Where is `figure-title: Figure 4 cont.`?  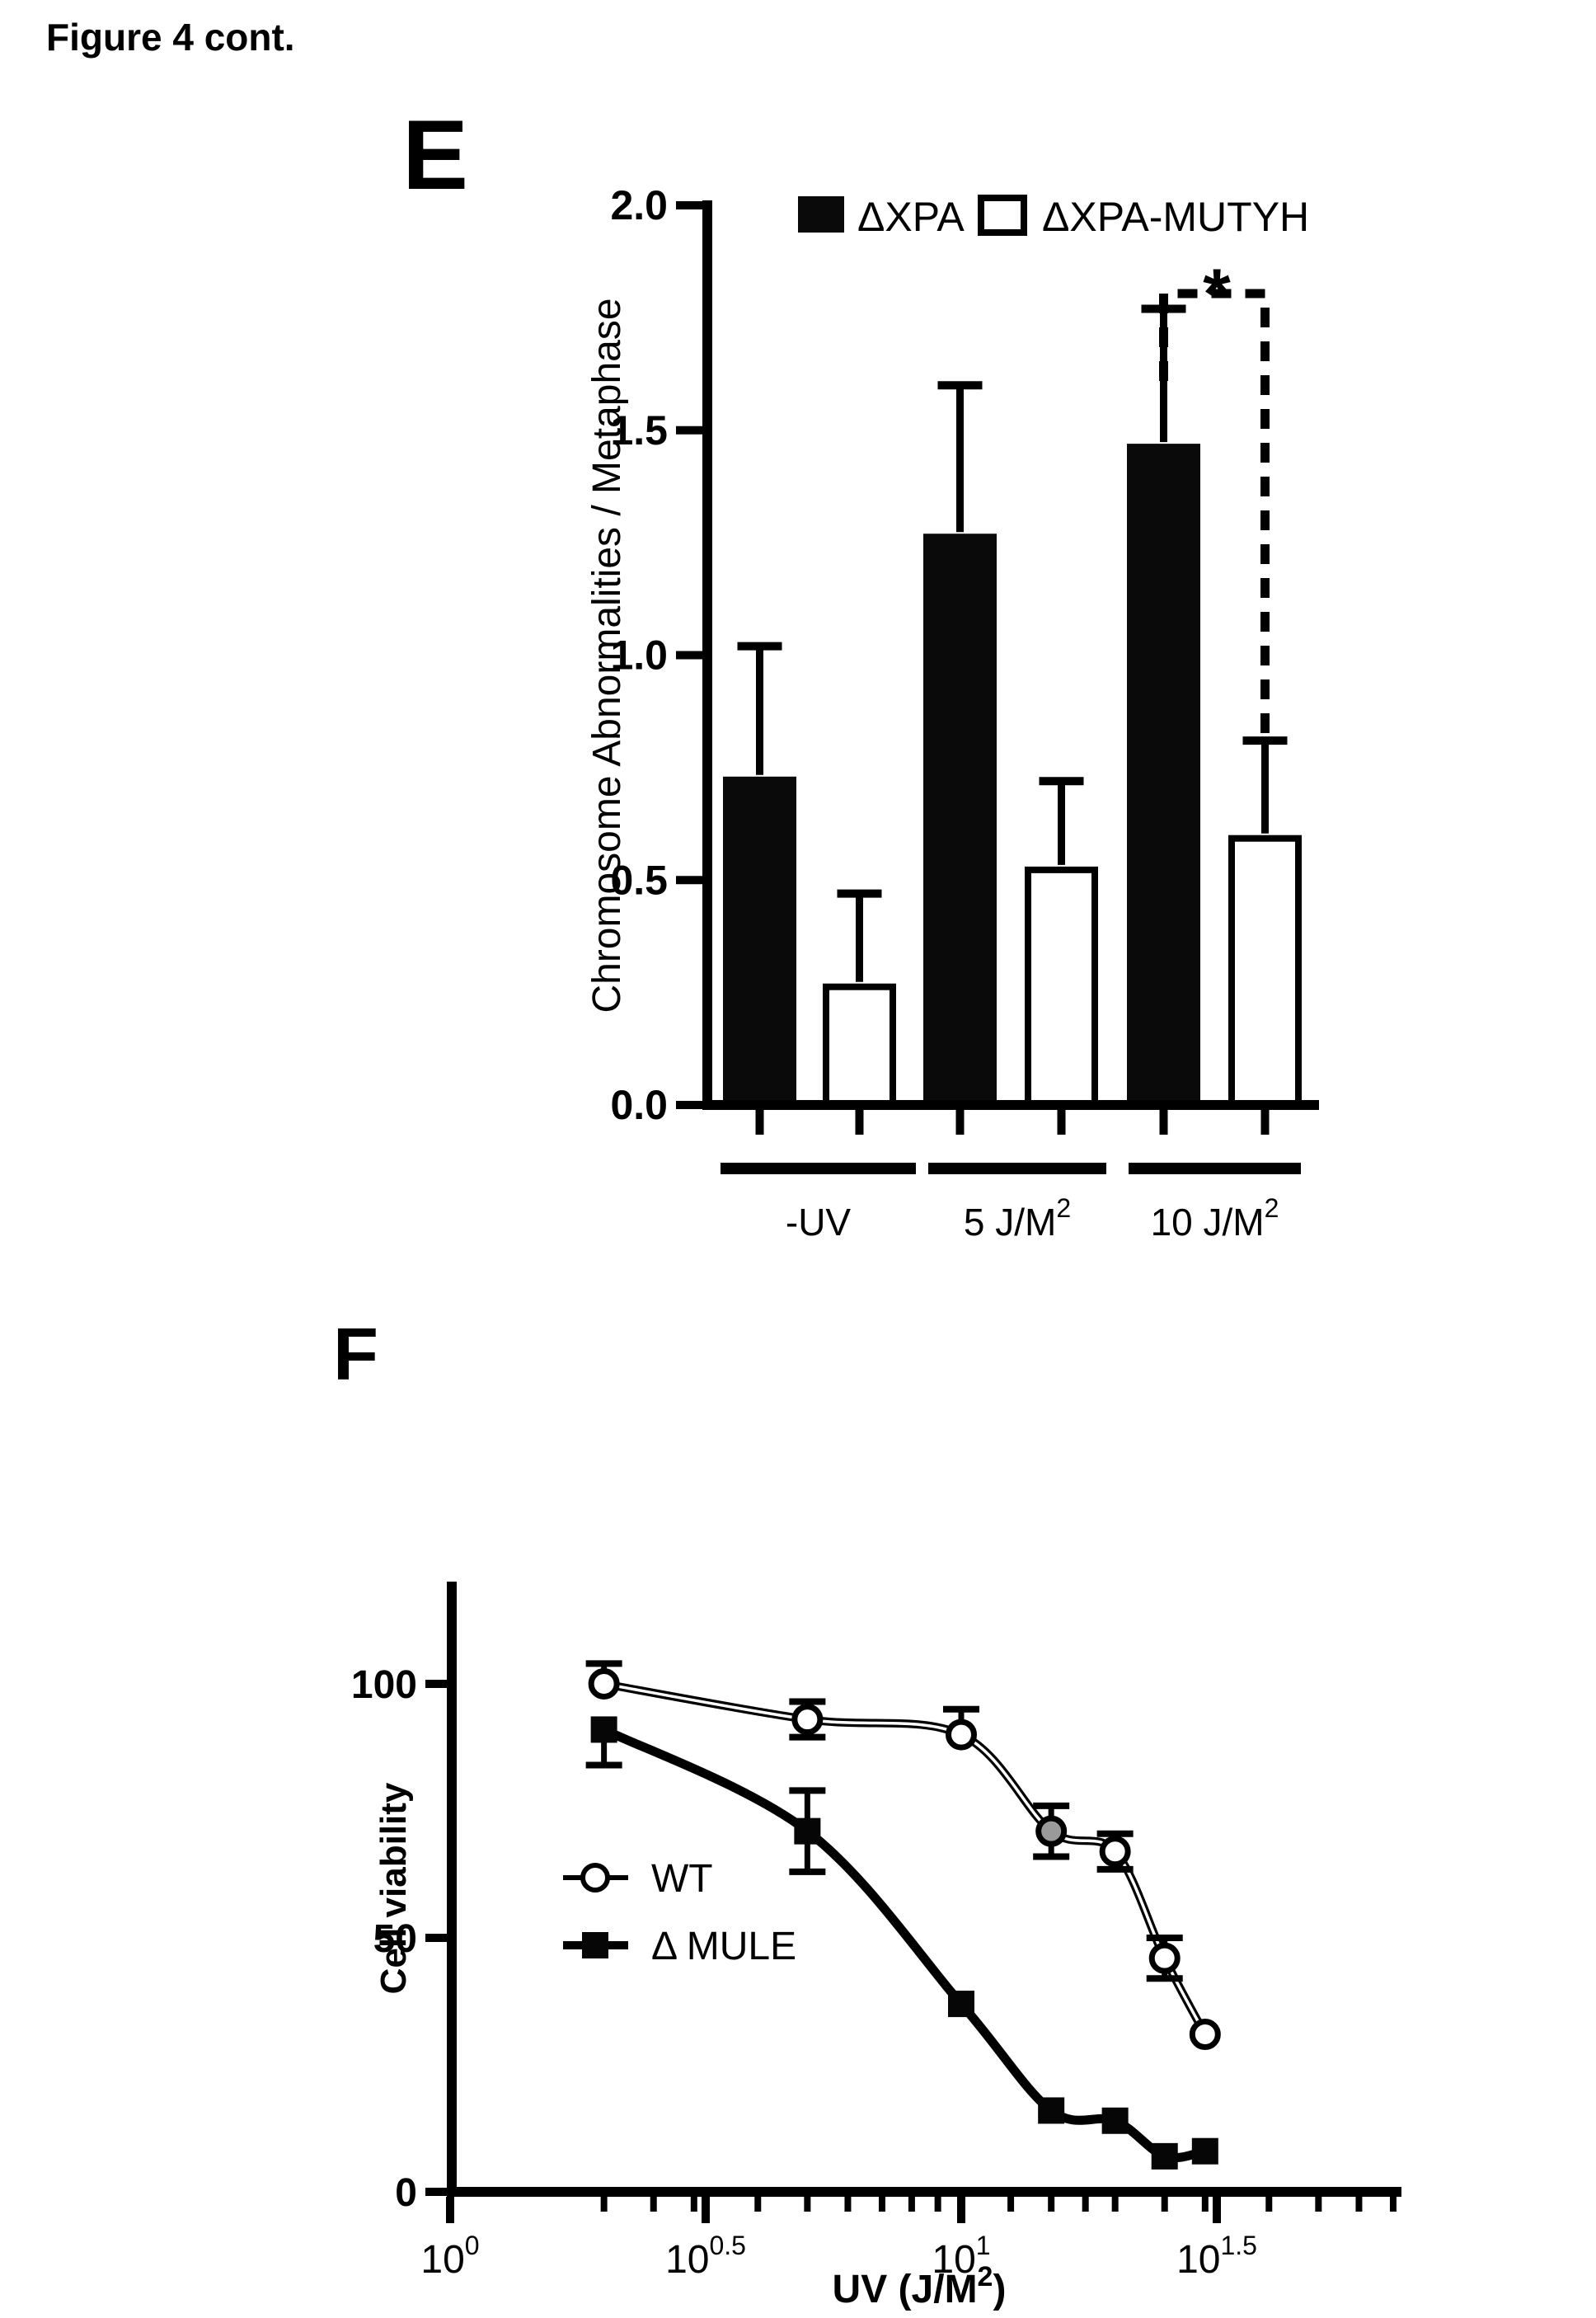
figure-title: Figure 4 cont. is located at coordinates (170, 37).